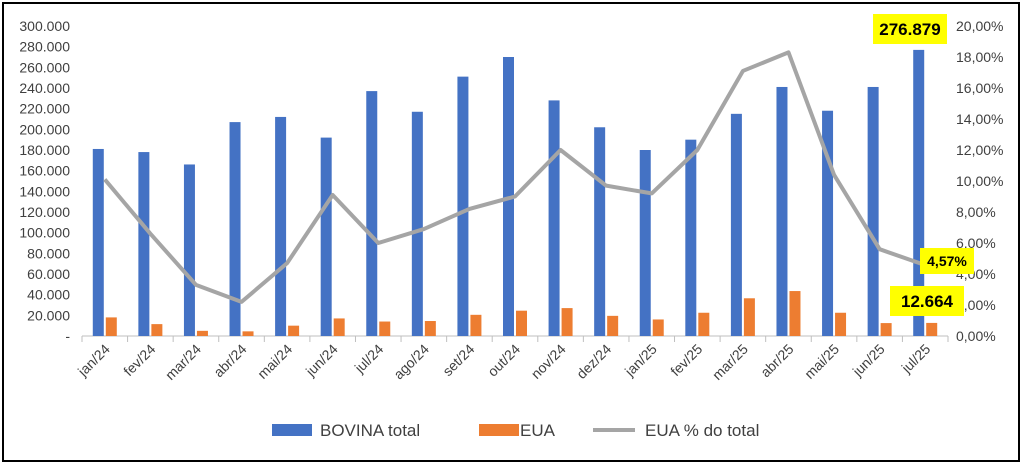 The height and width of the screenshot is (466, 1024). What do you see at coordinates (979, 88) in the screenshot?
I see `right-tick-label: 16,00%` at bounding box center [979, 88].